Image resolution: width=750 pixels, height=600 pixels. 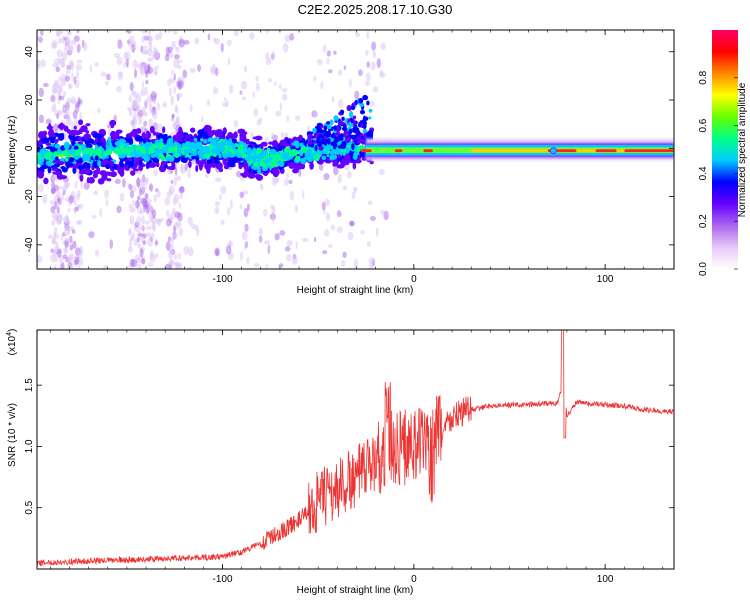 I want to click on figure-title: C2E2.2025.208.17.10.G30, so click(x=375, y=9).